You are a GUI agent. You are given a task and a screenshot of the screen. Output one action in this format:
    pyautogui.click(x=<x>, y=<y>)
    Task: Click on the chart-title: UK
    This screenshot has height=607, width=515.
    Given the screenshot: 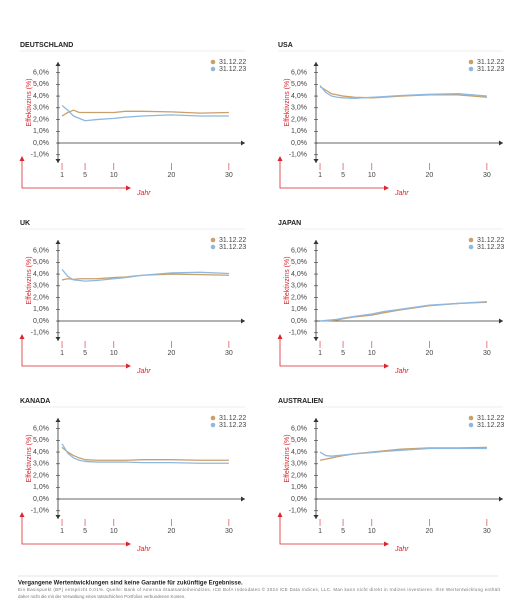 What is the action you would take?
    pyautogui.click(x=25, y=223)
    